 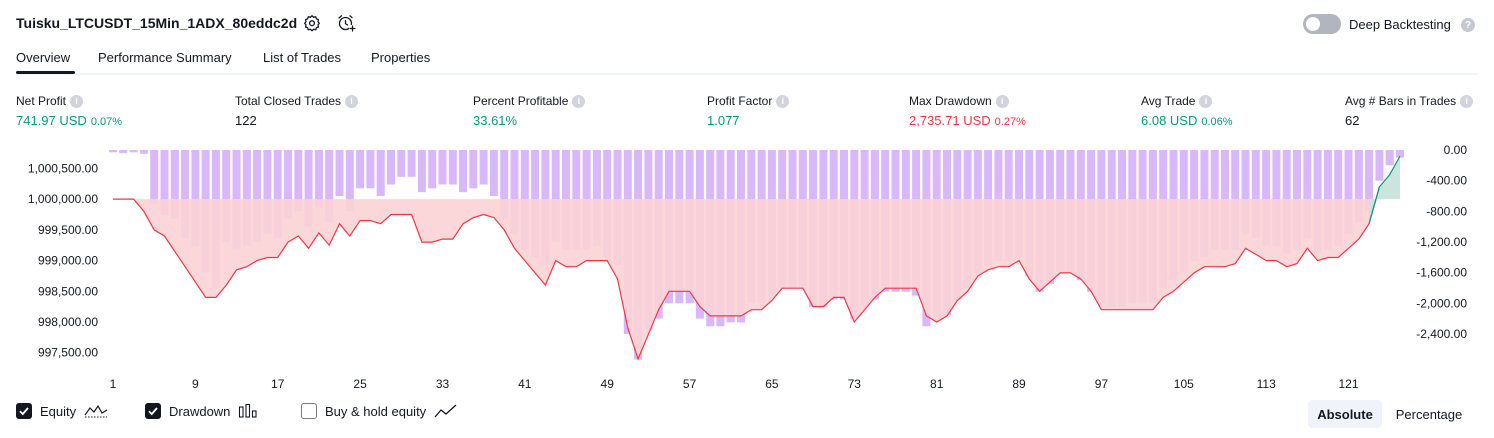 What do you see at coordinates (1313, 24) in the screenshot?
I see `toggle-knob` at bounding box center [1313, 24].